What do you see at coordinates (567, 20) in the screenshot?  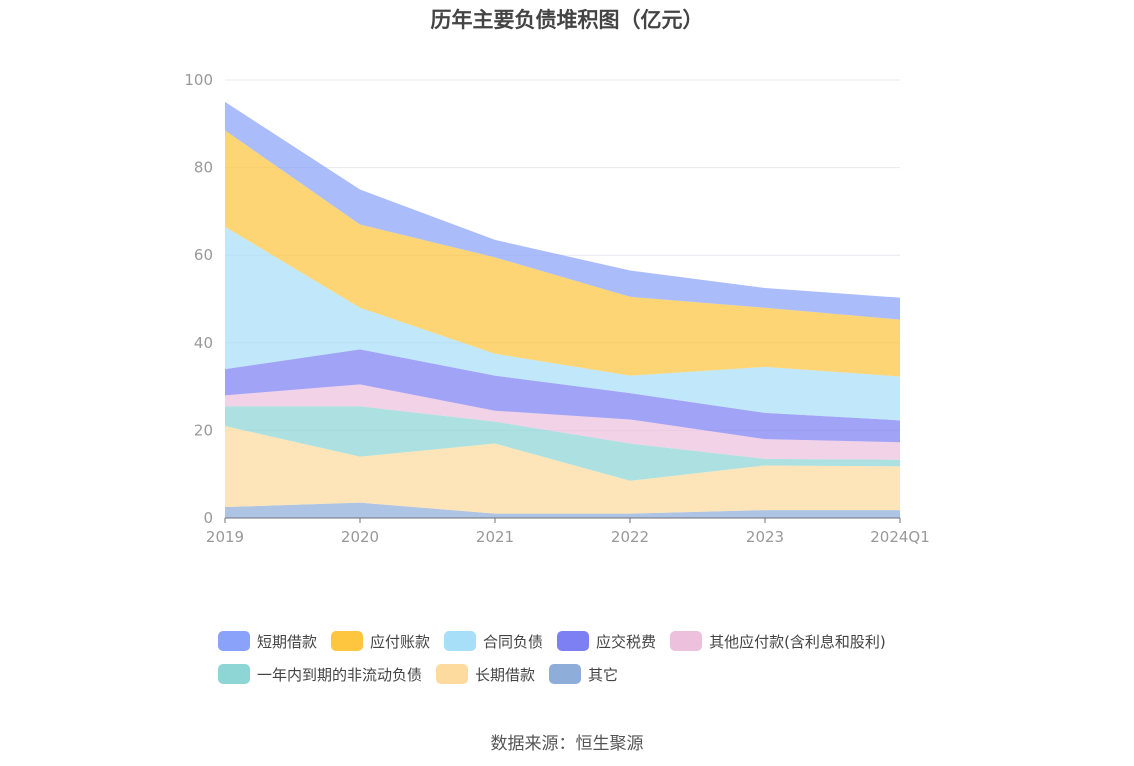 I see `chart-title: 历年主要负债堆积图（亿元）` at bounding box center [567, 20].